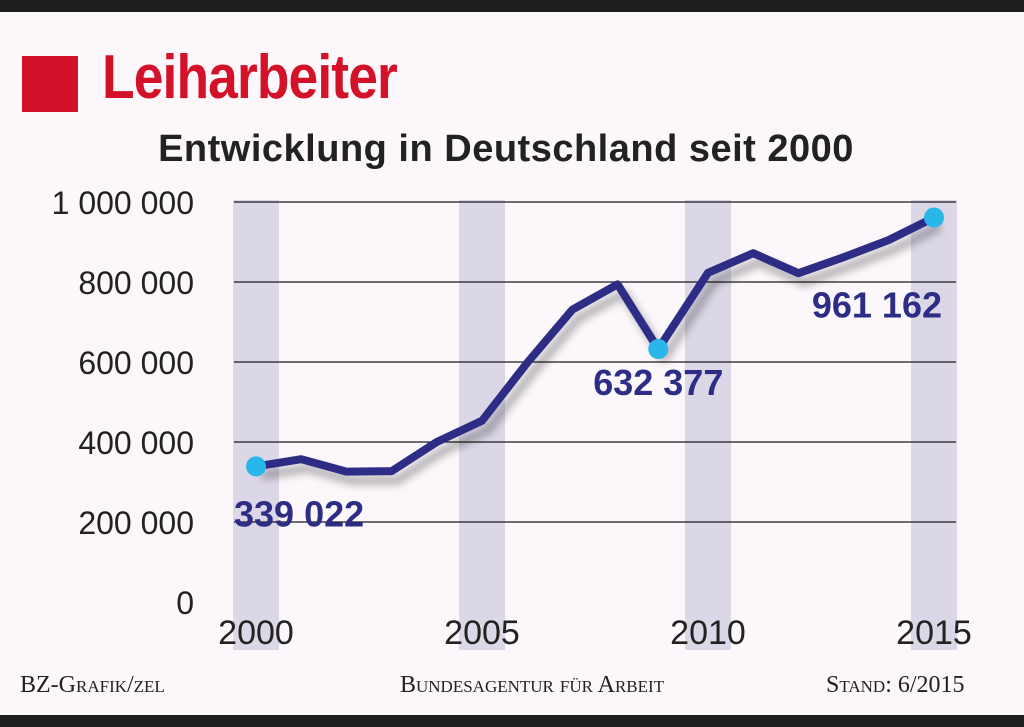 This screenshot has height=727, width=1024. I want to click on y-tick-label: 600 000, so click(136, 363).